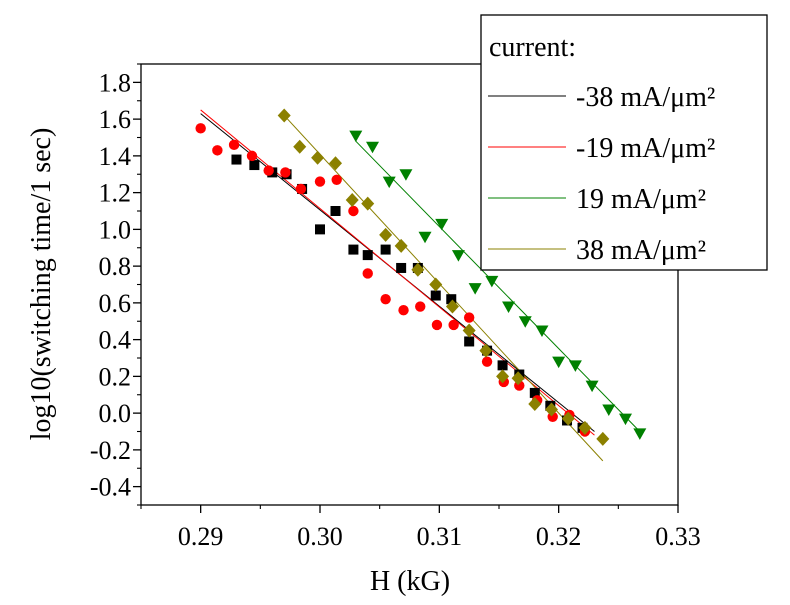 This screenshot has width=790, height=605. I want to click on y-tick-label: 0.2, so click(115, 376).